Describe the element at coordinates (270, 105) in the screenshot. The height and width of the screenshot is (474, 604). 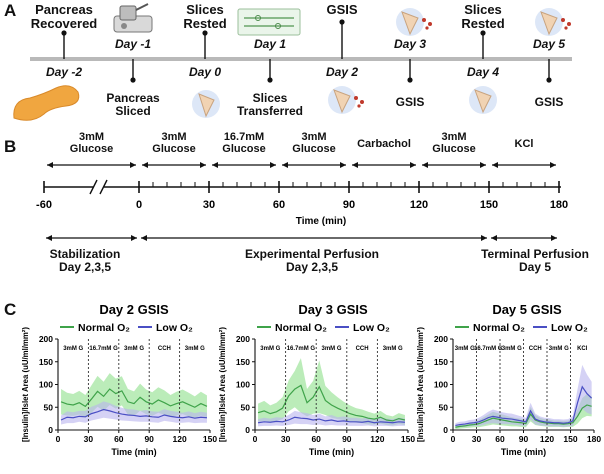
I see `timeline-a-bottom-label: Slices Transferred` at that location.